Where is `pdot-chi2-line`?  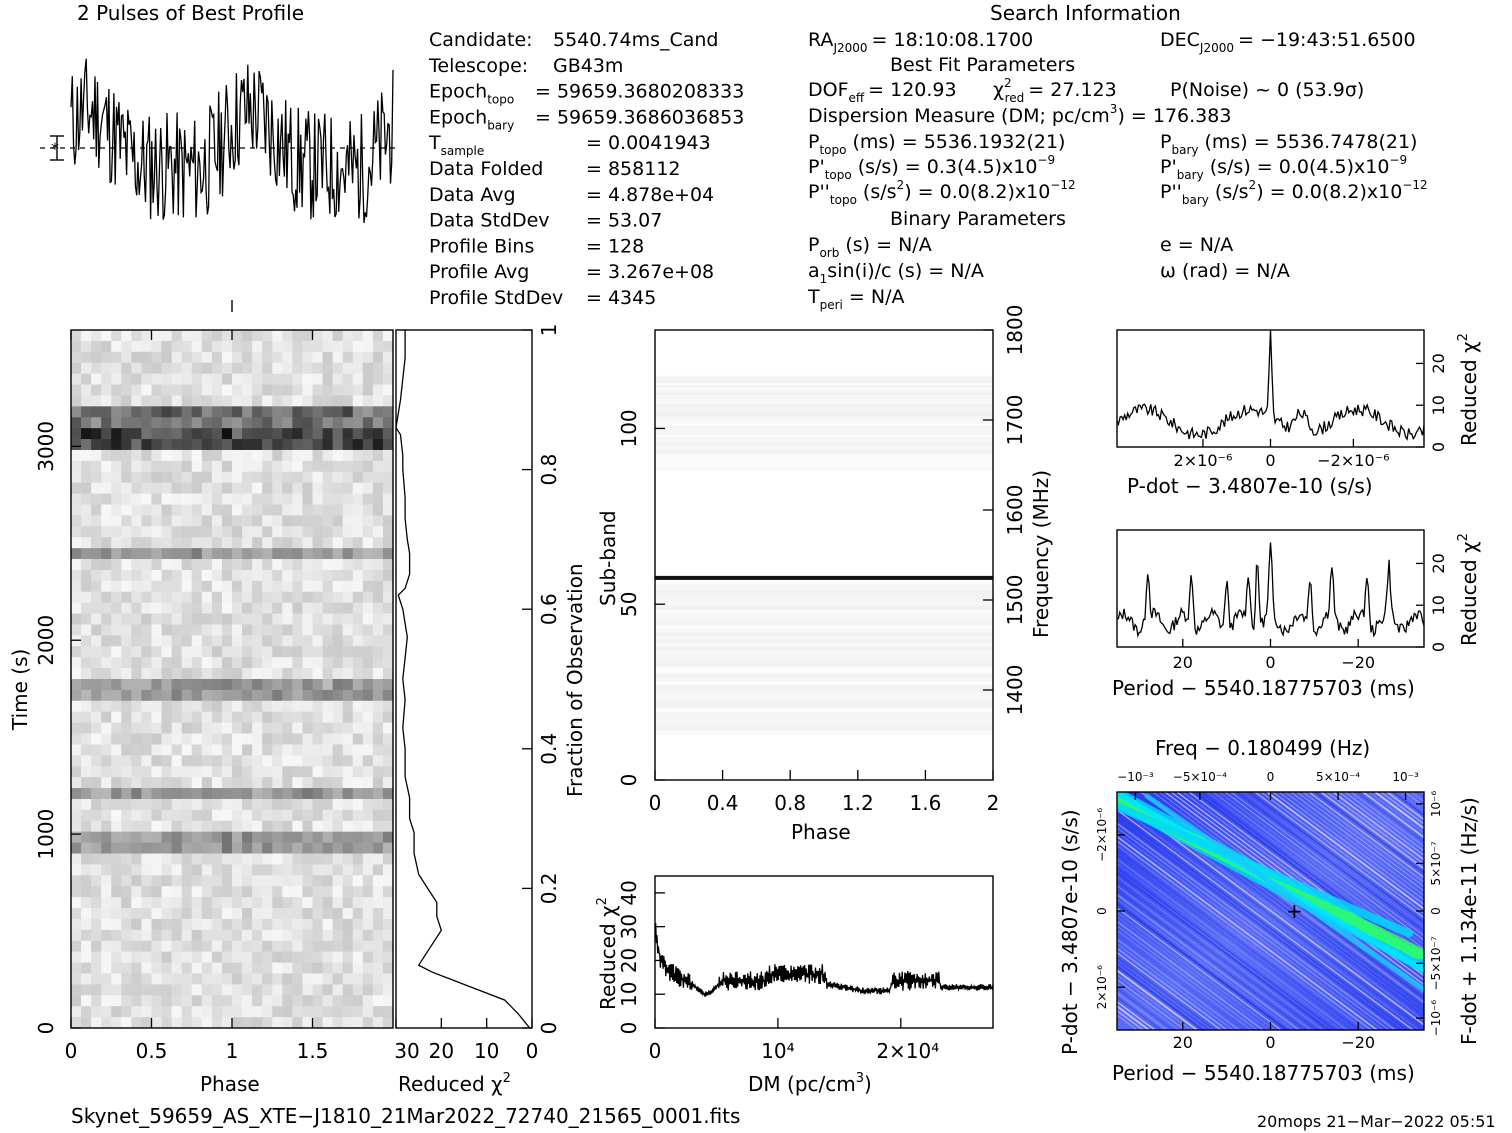
pdot-chi2-line is located at coordinates (1270, 385).